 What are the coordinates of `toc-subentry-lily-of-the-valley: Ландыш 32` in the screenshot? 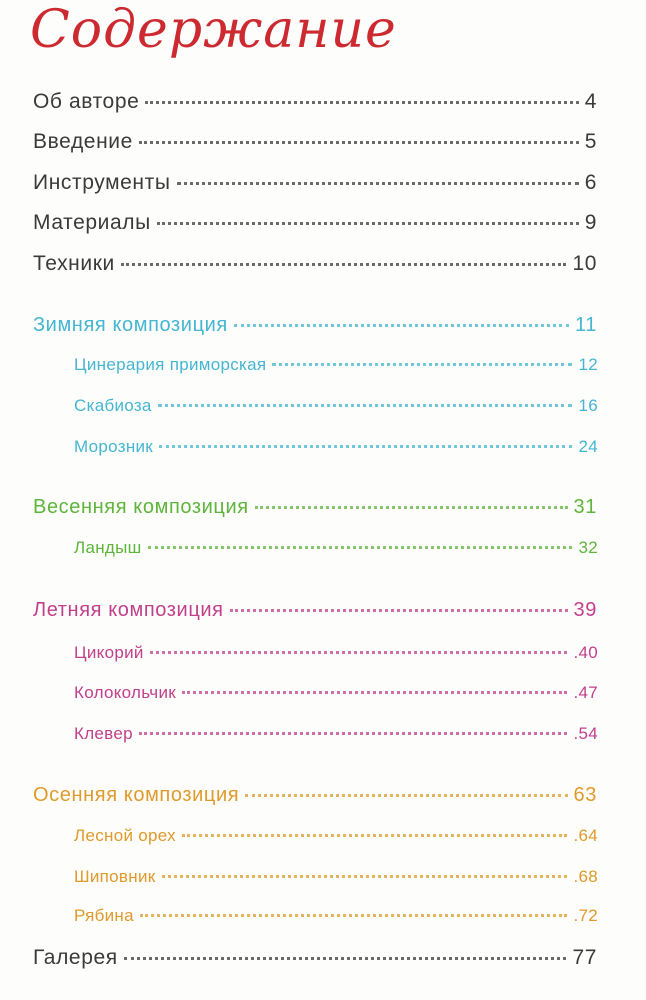 It's located at (336, 548).